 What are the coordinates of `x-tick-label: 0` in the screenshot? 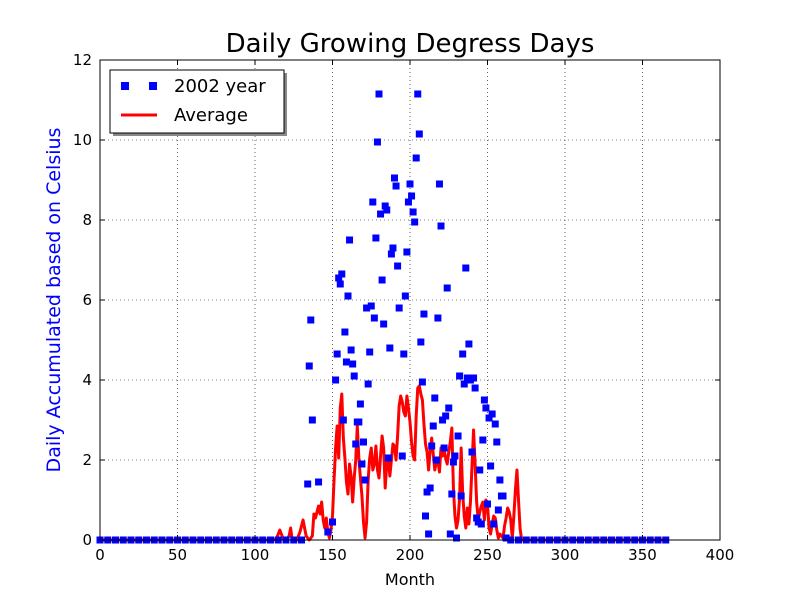 It's located at (100, 555).